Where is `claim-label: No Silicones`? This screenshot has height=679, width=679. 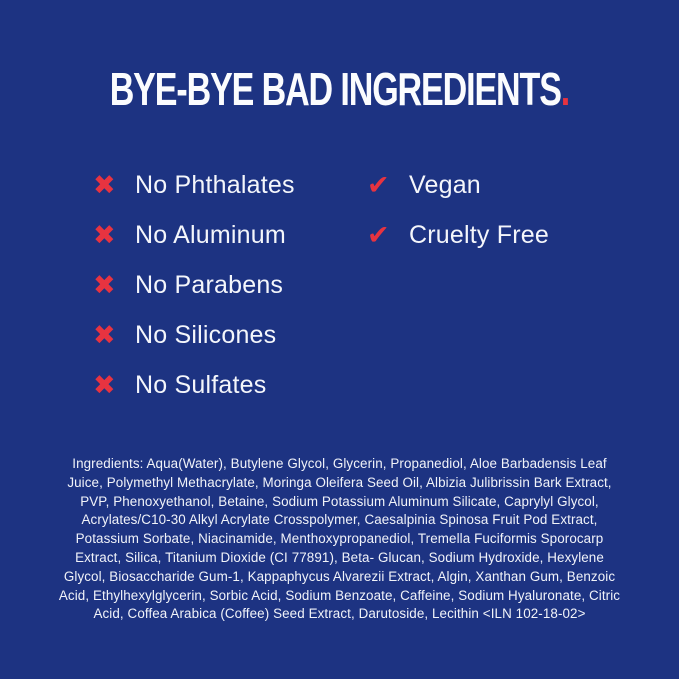 claim-label: No Silicones is located at coordinates (206, 335).